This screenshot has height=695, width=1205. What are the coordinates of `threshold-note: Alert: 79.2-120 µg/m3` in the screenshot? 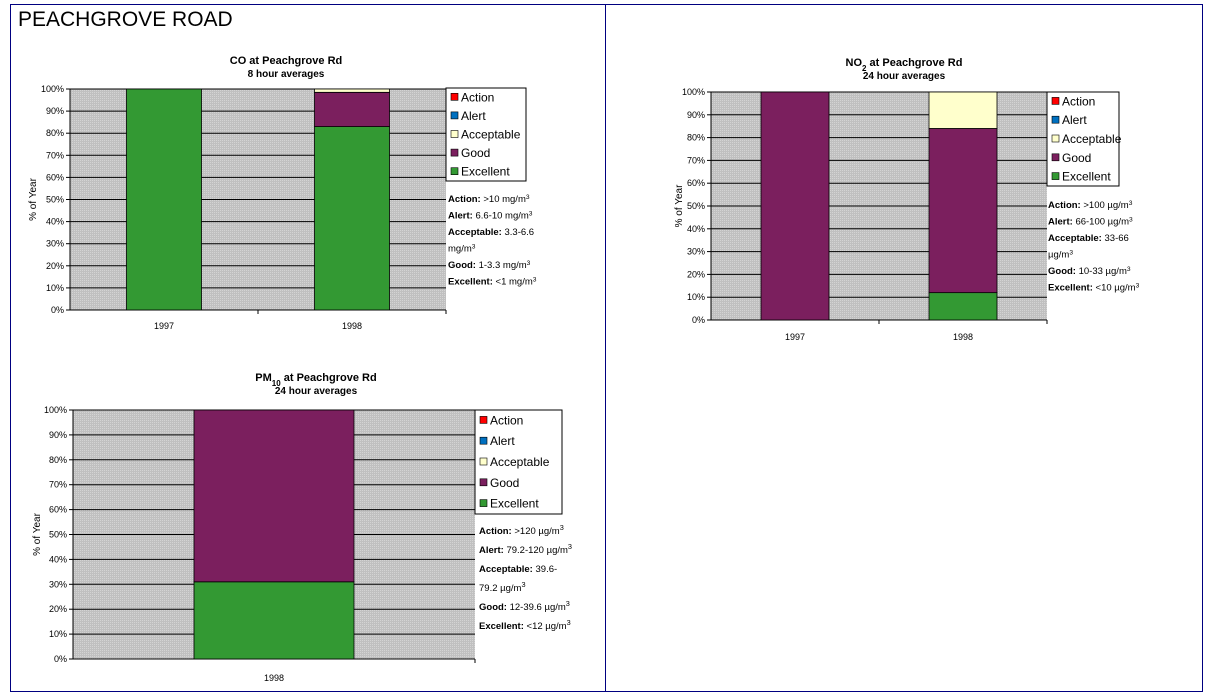 It's located at (525, 549).